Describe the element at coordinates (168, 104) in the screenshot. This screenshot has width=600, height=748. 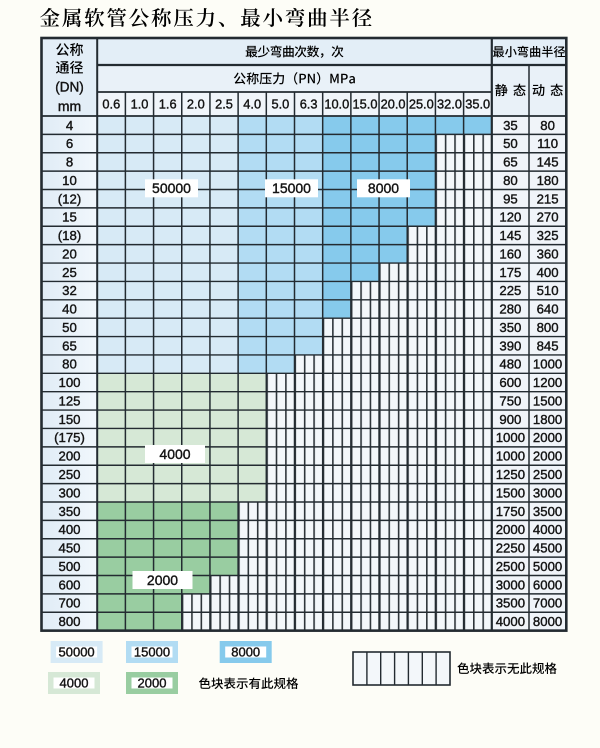
I see `svg-text: 1.6` at that location.